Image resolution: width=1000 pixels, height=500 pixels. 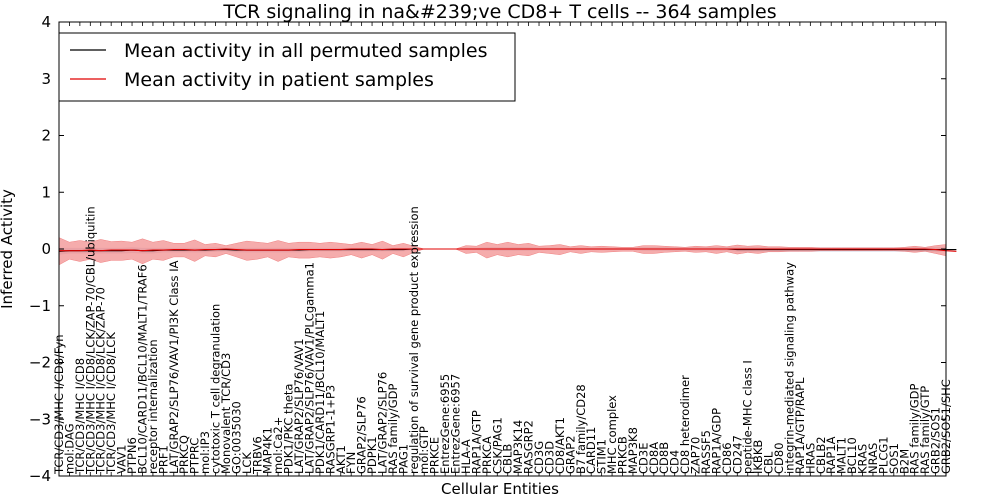 What do you see at coordinates (790, 368) in the screenshot?
I see `category-label: integrin-mediated signaling pathway` at bounding box center [790, 368].